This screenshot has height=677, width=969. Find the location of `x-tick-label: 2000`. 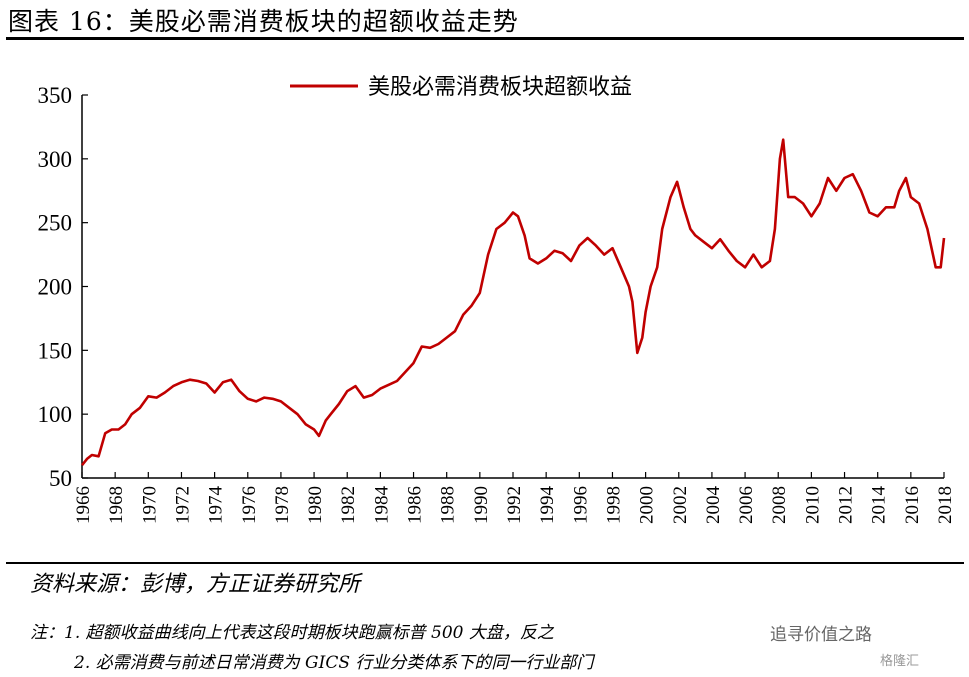

x-tick-label: 2000 is located at coordinates (647, 505).